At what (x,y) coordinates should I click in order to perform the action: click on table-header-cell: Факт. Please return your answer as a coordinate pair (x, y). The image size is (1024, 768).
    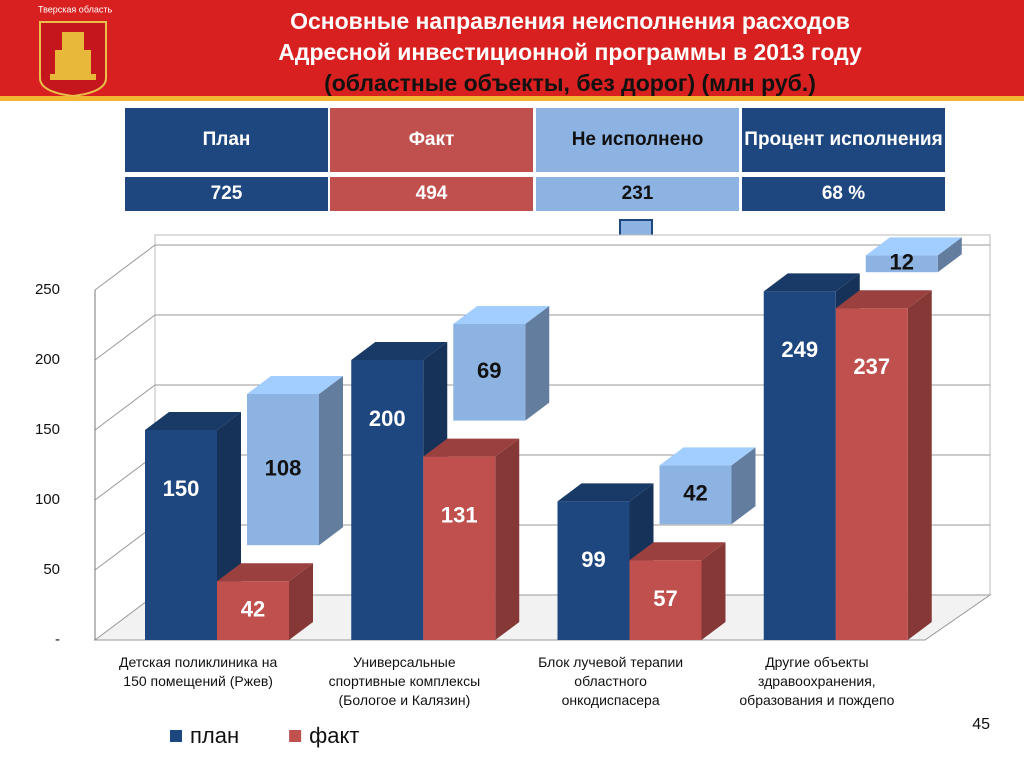
    Looking at the image, I should click on (431, 140).